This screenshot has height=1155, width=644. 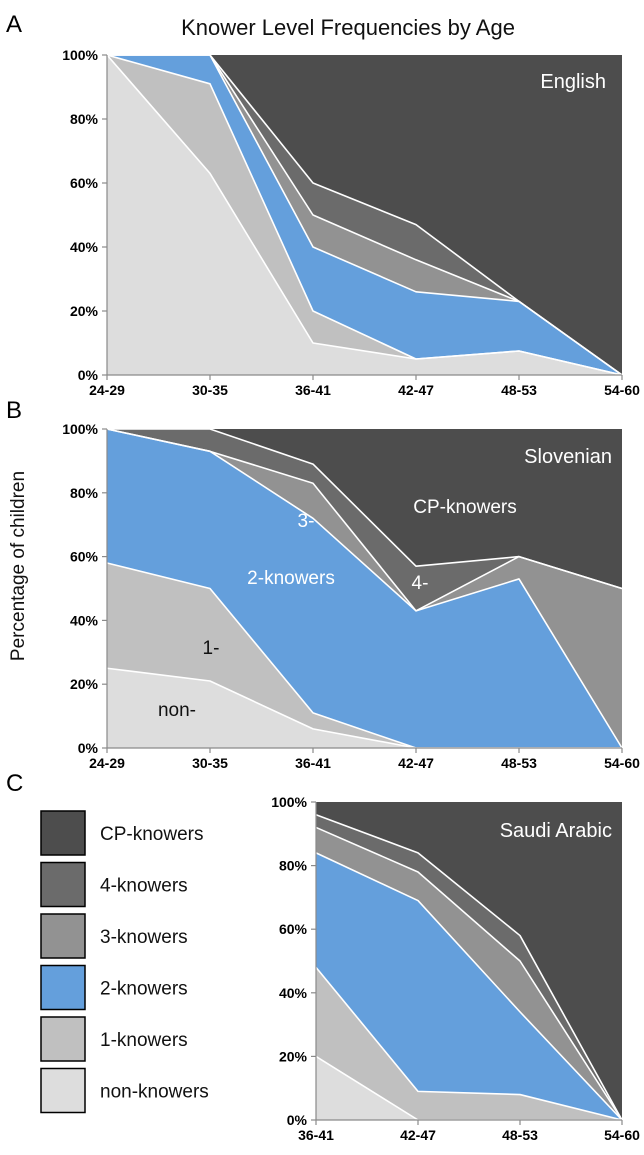 I want to click on panel-letter-a: A, so click(x=14, y=24).